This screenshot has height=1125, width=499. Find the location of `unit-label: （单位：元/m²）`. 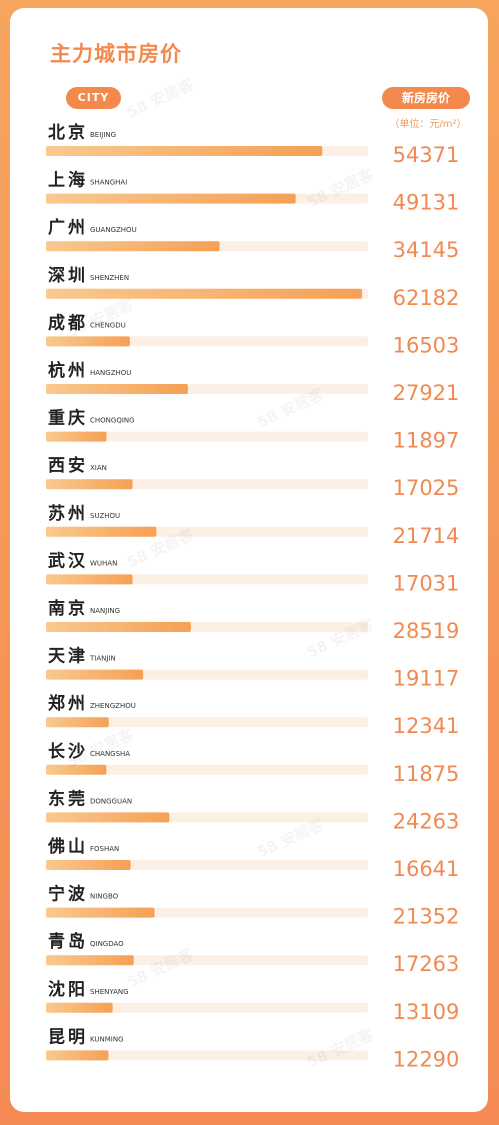

unit-label: （单位：元/m²） is located at coordinates (428, 124).